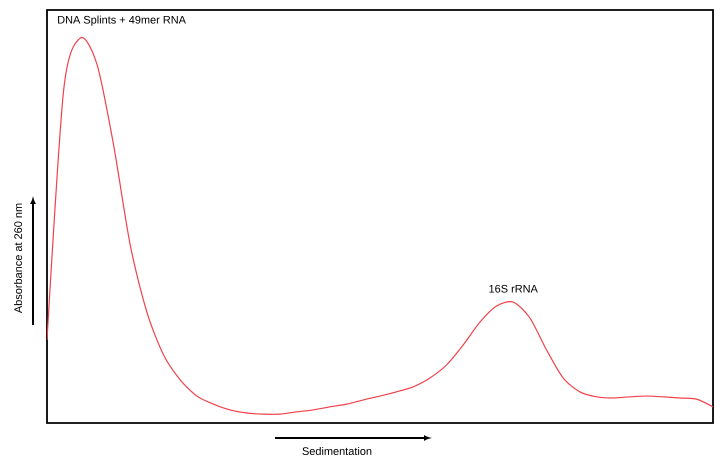 The image size is (715, 458). I want to click on annotation: 16S rRNA, so click(513, 288).